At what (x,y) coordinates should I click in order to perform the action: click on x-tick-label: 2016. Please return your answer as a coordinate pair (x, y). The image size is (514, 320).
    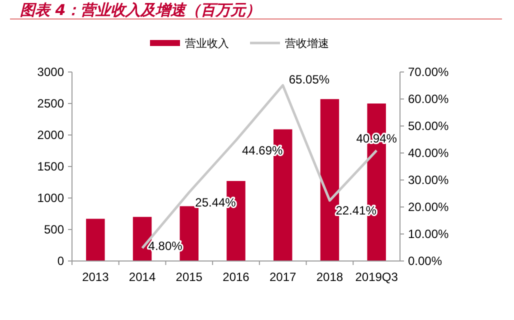
    Looking at the image, I should click on (236, 277).